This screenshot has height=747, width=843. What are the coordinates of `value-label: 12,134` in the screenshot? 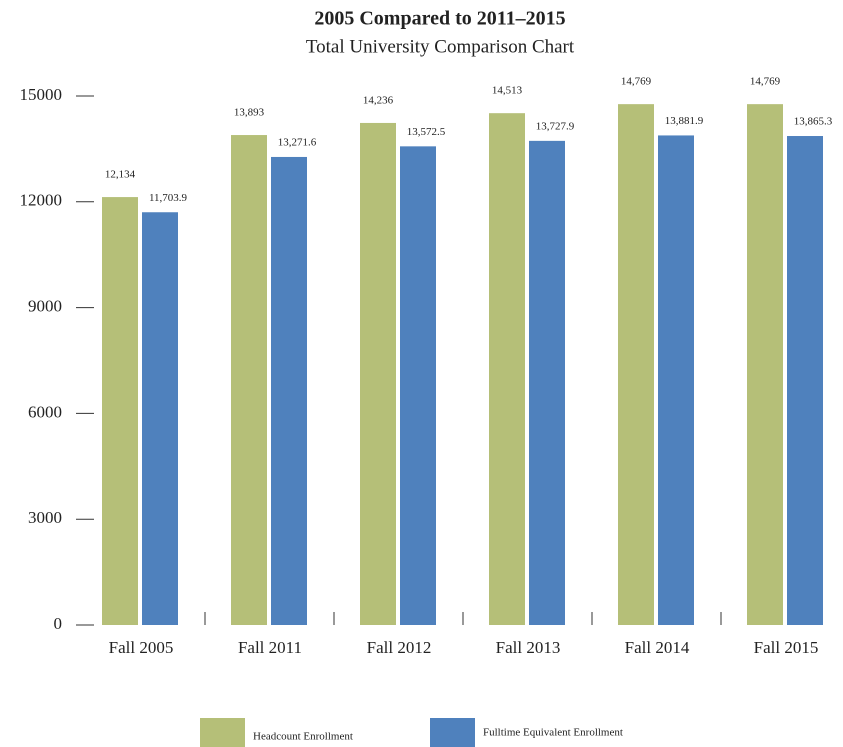 It's located at (120, 175).